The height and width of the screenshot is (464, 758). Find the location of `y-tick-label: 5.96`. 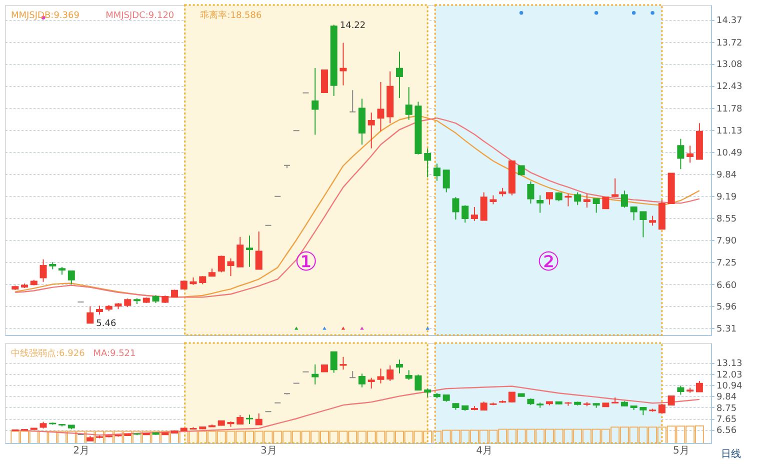

y-tick-label: 5.96 is located at coordinates (726, 307).